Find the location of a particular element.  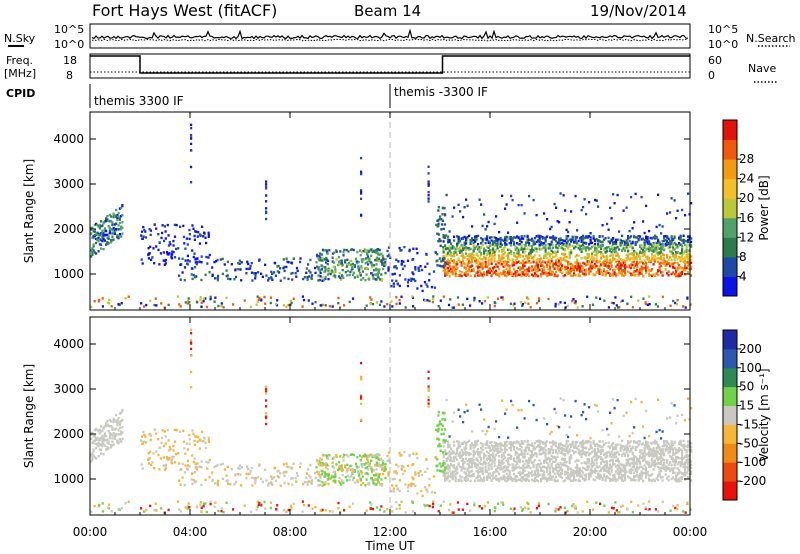

power-ylabel: Slant Range [km] is located at coordinates (29, 211).